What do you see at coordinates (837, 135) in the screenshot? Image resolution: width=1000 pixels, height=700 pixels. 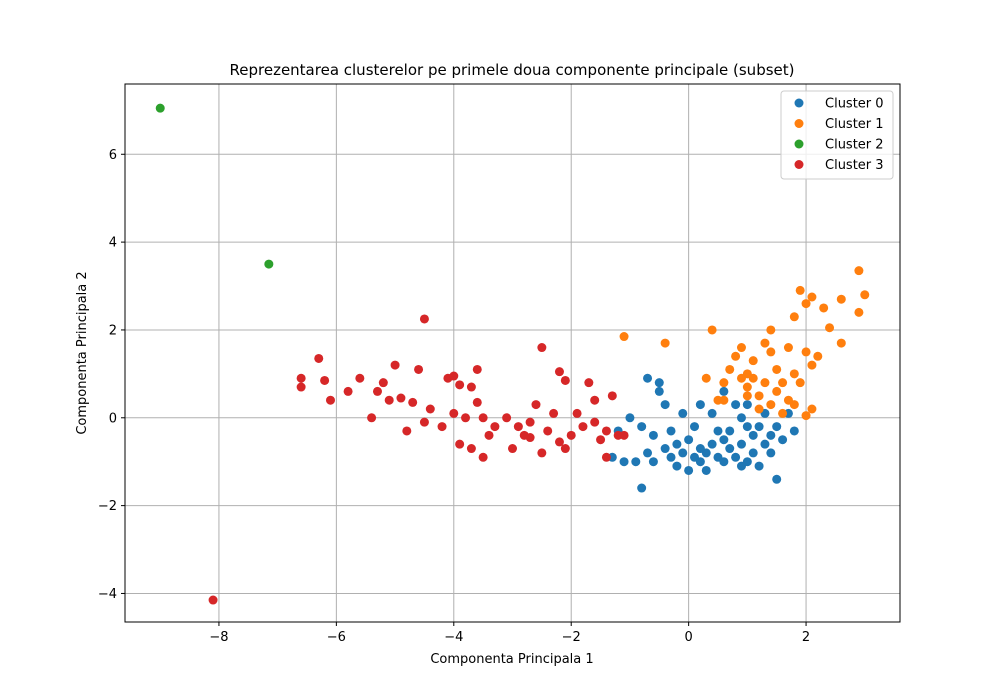 I see `legend: Cluster 0 Cluster 1 Cluster 2 Cluster 3` at bounding box center [837, 135].